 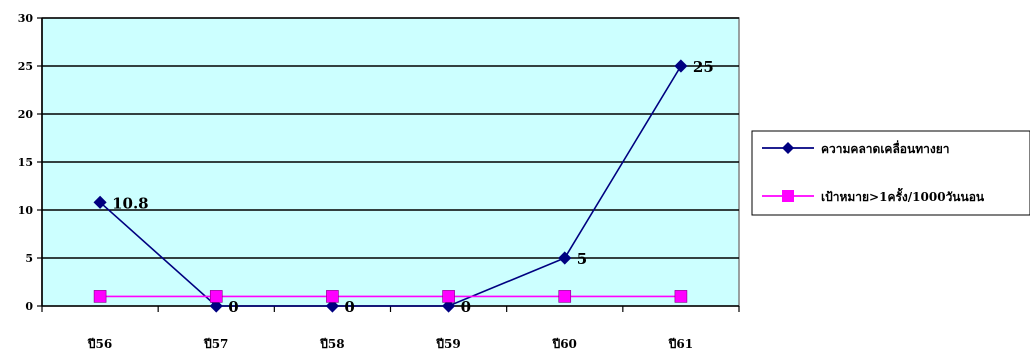 I want to click on legend-marker-diamond, so click(x=788, y=148).